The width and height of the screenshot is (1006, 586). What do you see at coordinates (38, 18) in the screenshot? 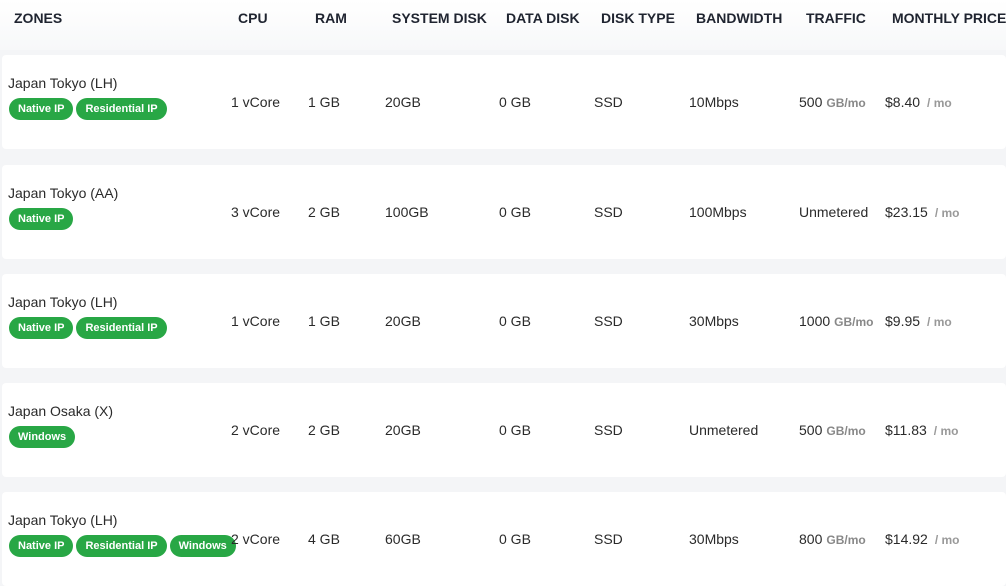
I see `column-header-zones: ZONES` at bounding box center [38, 18].